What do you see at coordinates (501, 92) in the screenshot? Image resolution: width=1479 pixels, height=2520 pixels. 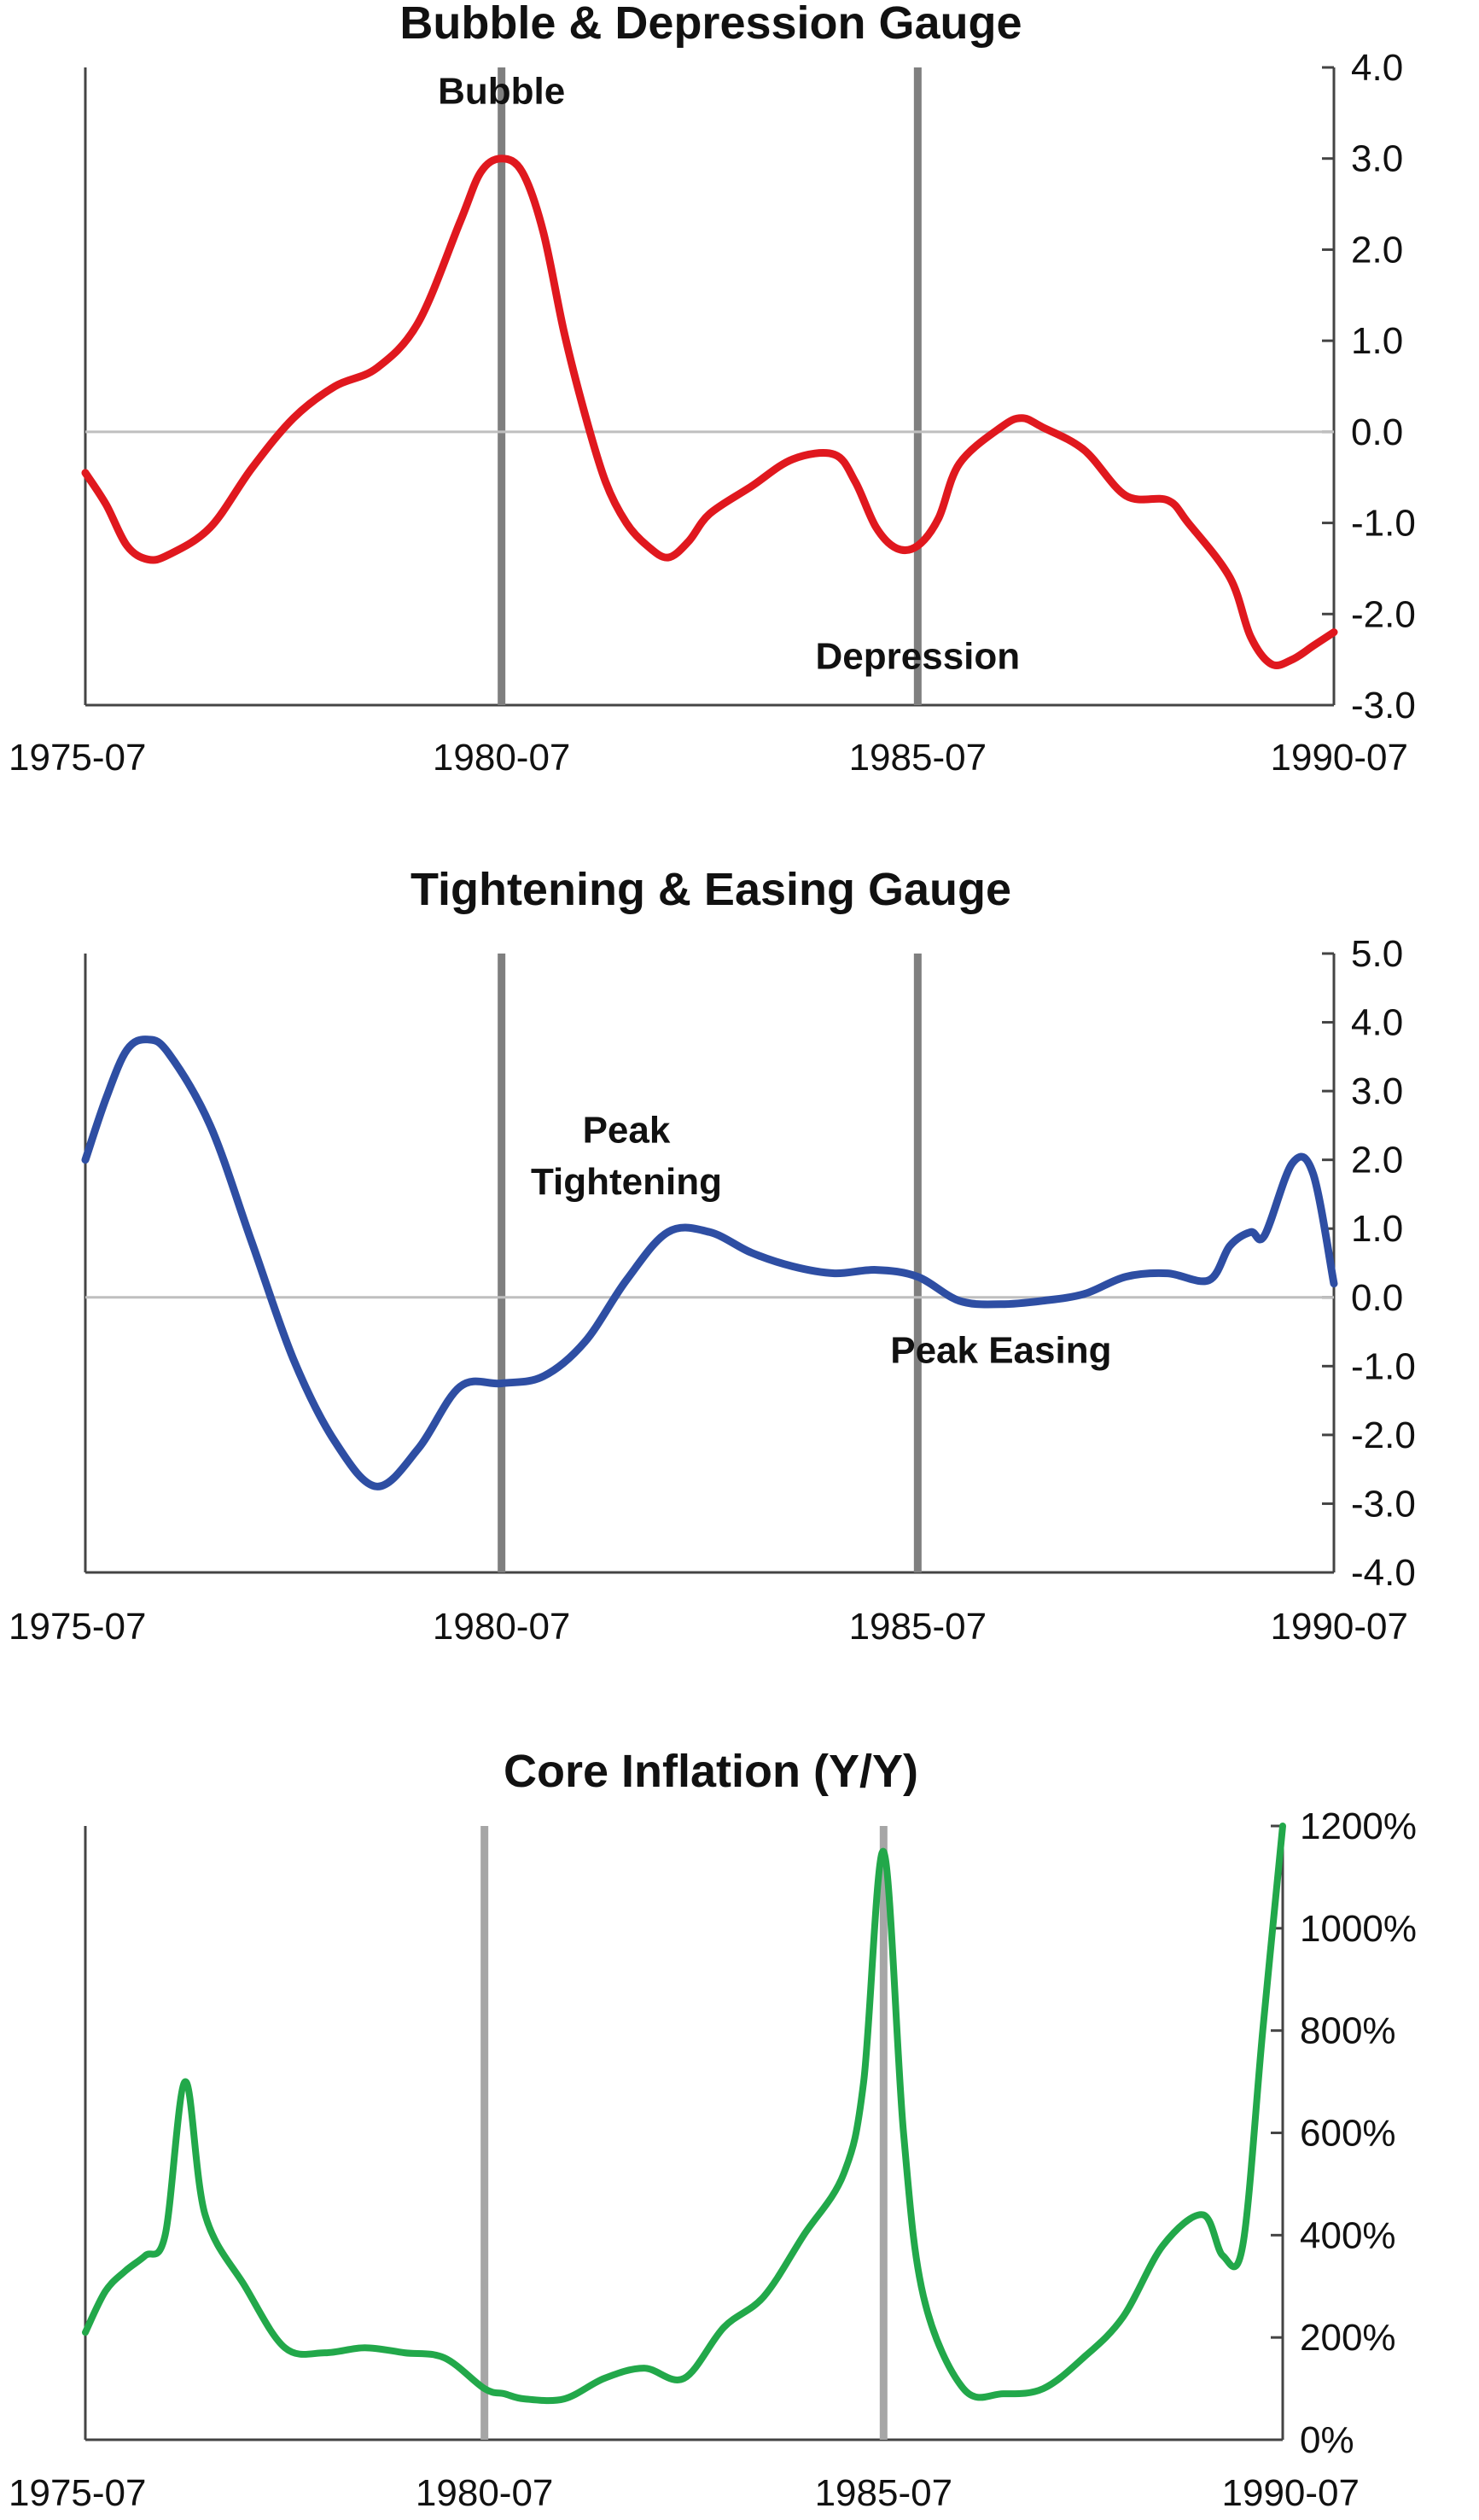 I see `annotation-label: Bubble` at bounding box center [501, 92].